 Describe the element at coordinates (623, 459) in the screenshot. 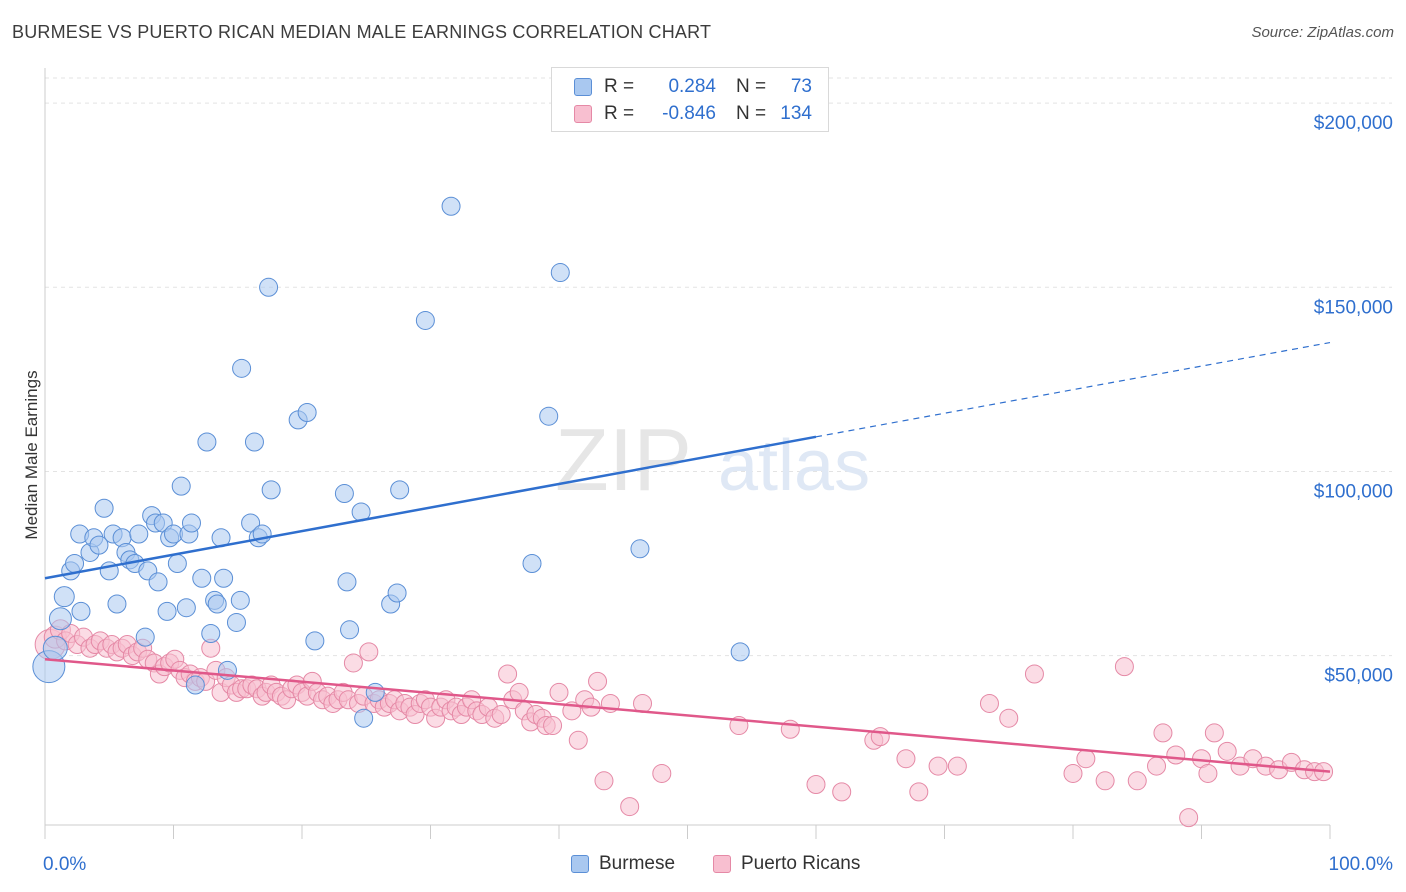

I see `watermark-zip: ZIP` at that location.